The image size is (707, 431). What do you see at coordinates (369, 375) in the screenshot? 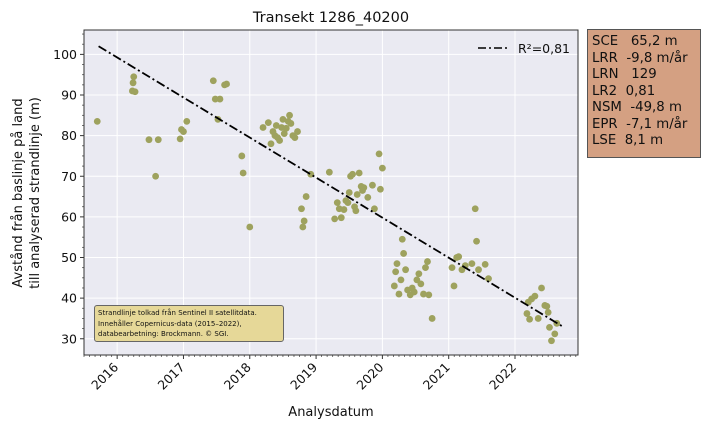
I see `x-tick-label: 2020` at bounding box center [369, 375].